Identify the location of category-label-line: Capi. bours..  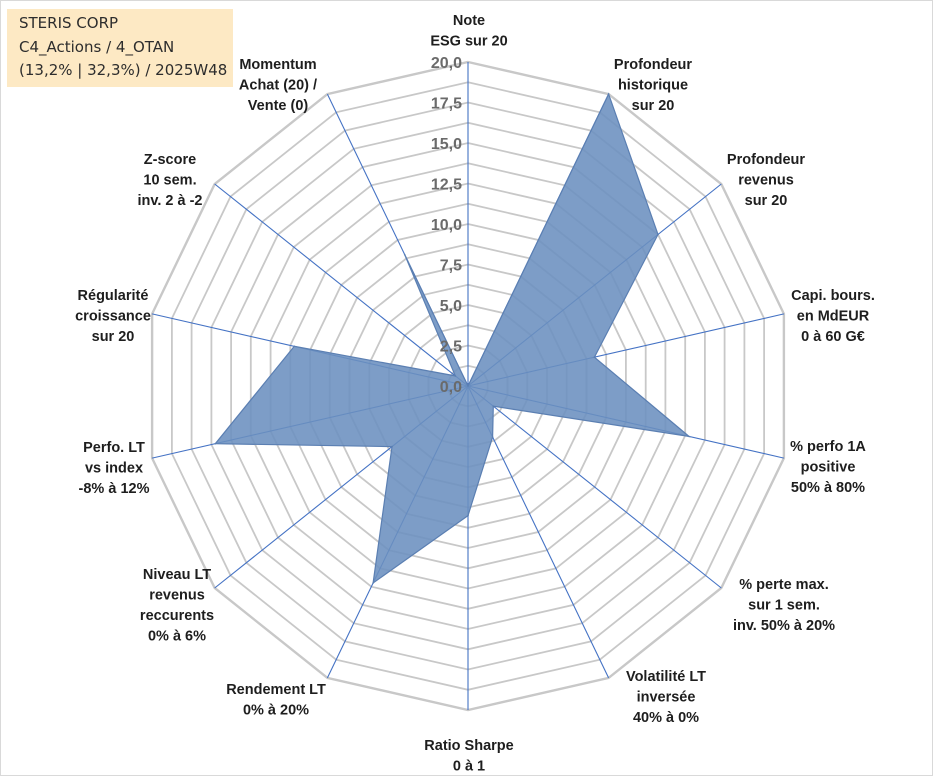
(833, 296).